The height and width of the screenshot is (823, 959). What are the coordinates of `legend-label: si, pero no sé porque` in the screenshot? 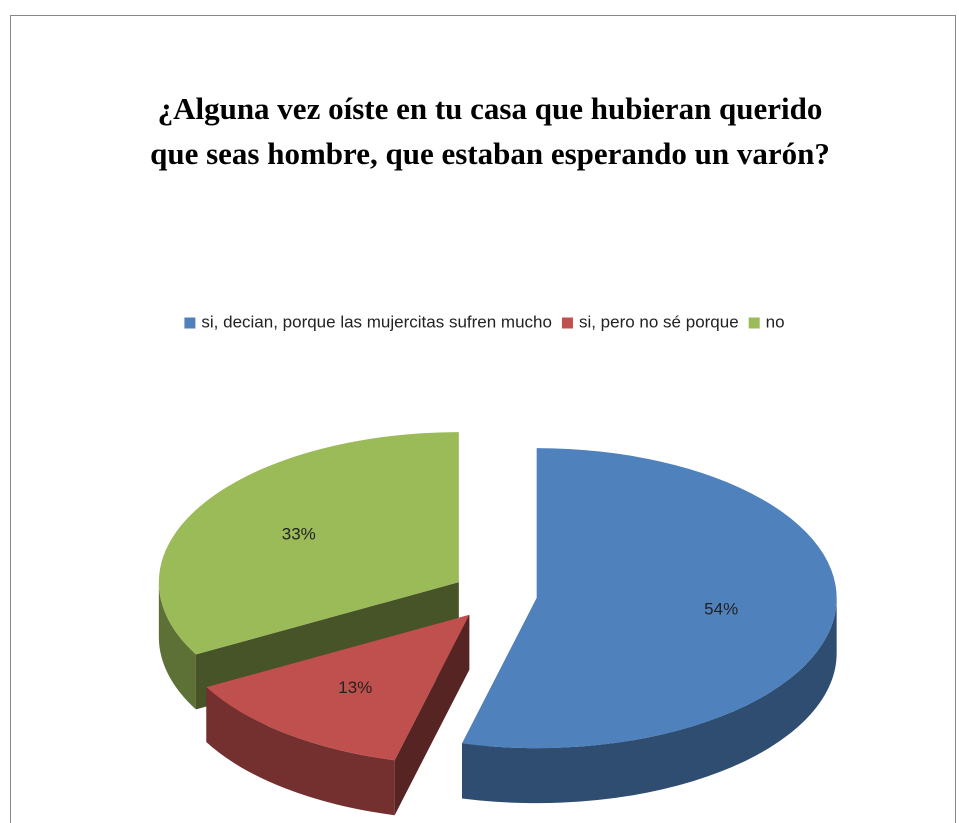 It's located at (659, 321).